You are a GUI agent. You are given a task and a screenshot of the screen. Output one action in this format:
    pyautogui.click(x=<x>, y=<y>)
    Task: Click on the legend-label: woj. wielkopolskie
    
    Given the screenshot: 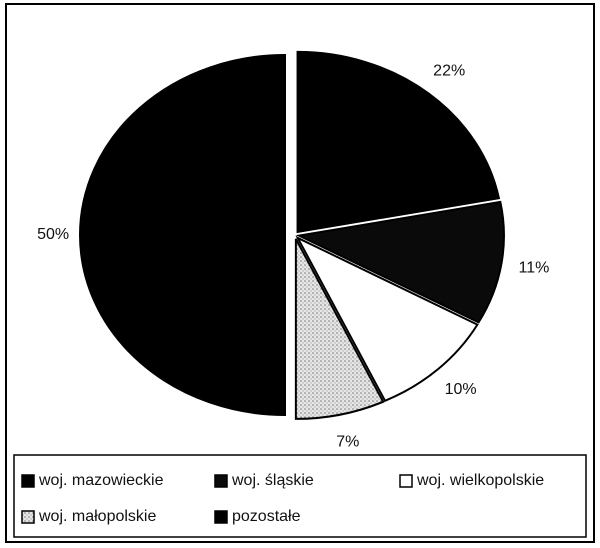 What is the action you would take?
    pyautogui.click(x=480, y=480)
    